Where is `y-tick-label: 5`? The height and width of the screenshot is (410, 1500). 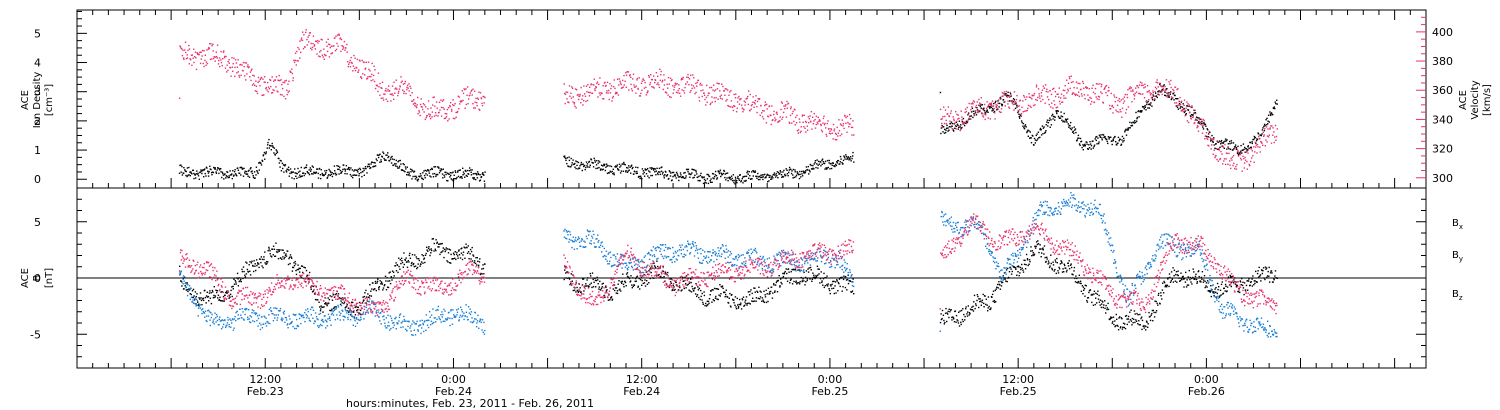
y-tick-label: 5 is located at coordinates (37, 33).